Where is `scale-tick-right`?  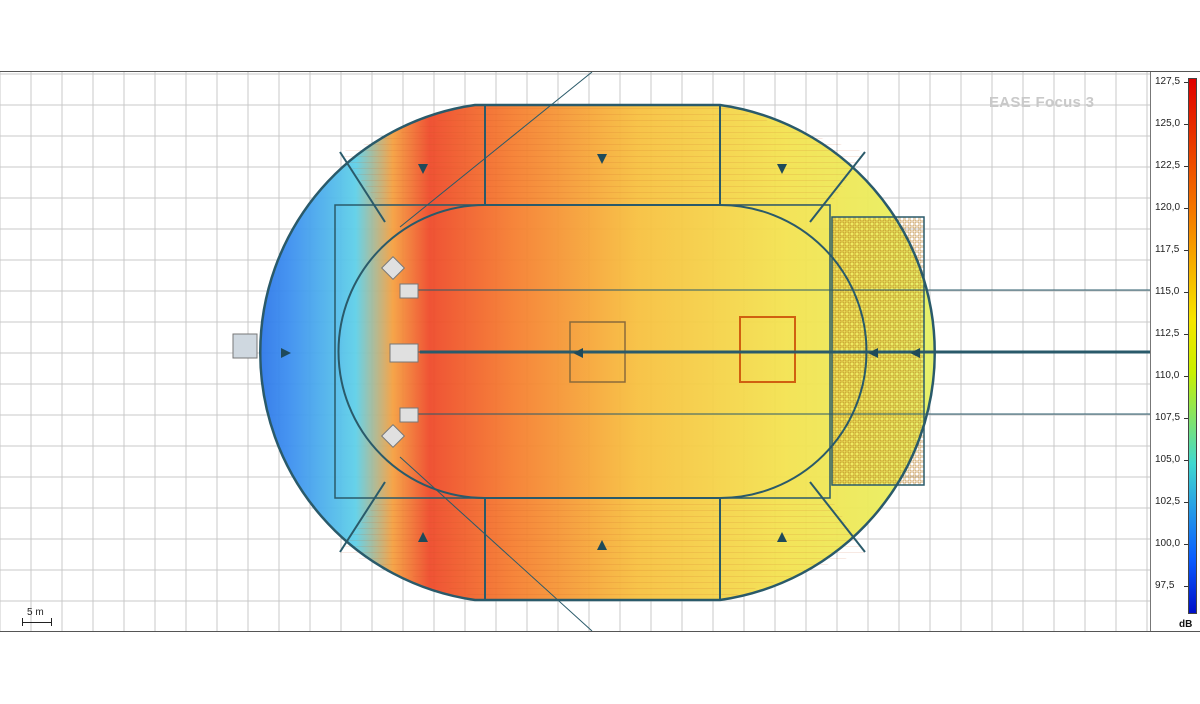 scale-tick-right is located at coordinates (51, 622).